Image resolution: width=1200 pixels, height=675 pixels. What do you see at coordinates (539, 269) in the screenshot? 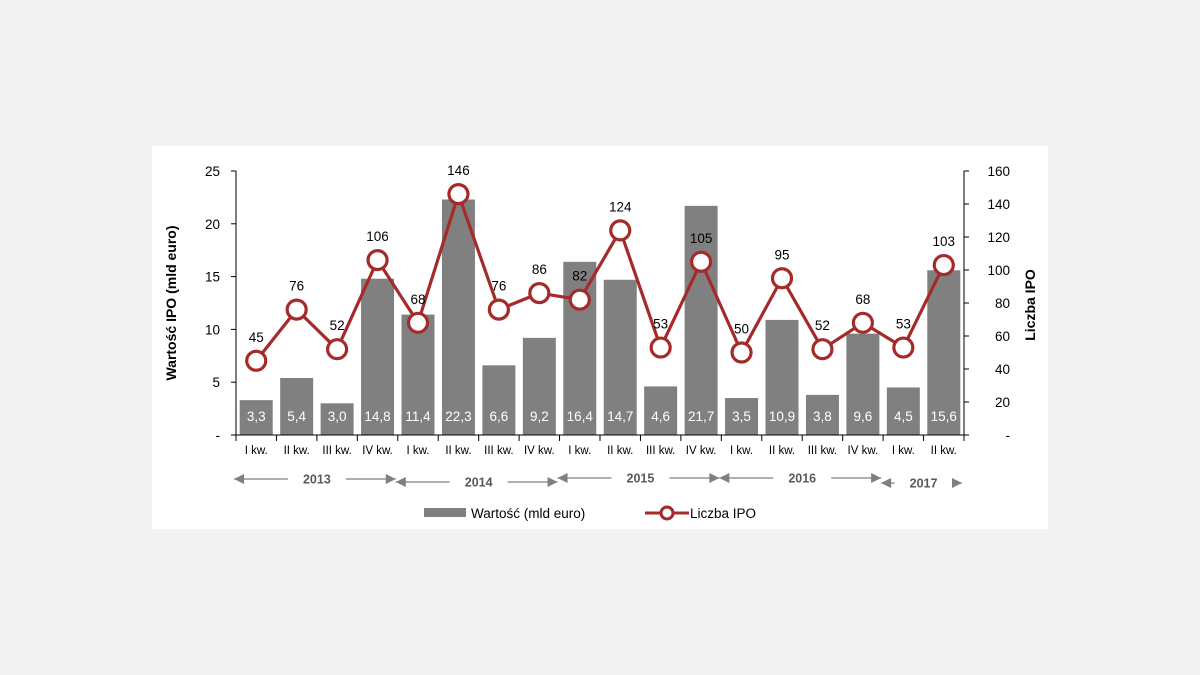
I see `line-point-label: 86` at bounding box center [539, 269].